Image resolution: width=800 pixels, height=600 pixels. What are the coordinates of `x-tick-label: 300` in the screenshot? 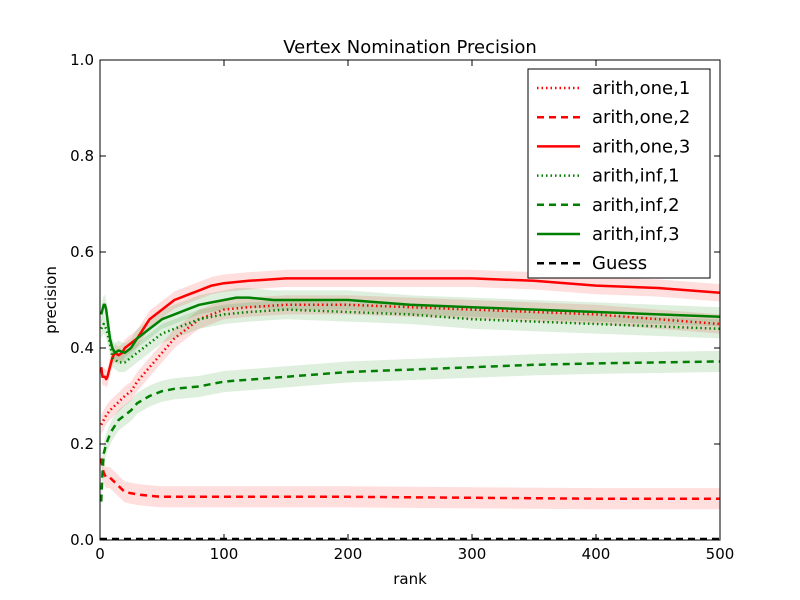 It's located at (472, 554).